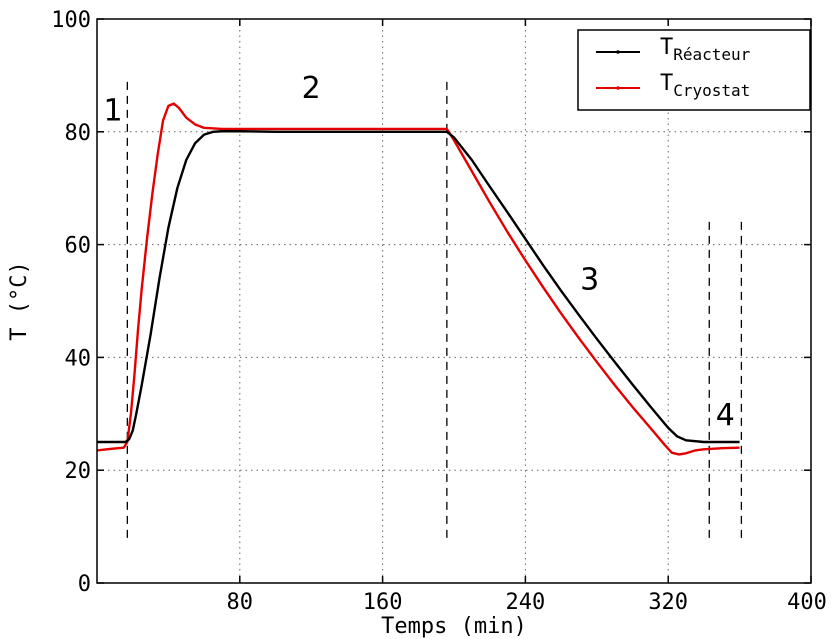 The image size is (840, 639). I want to click on phase-label: 3, so click(589, 280).